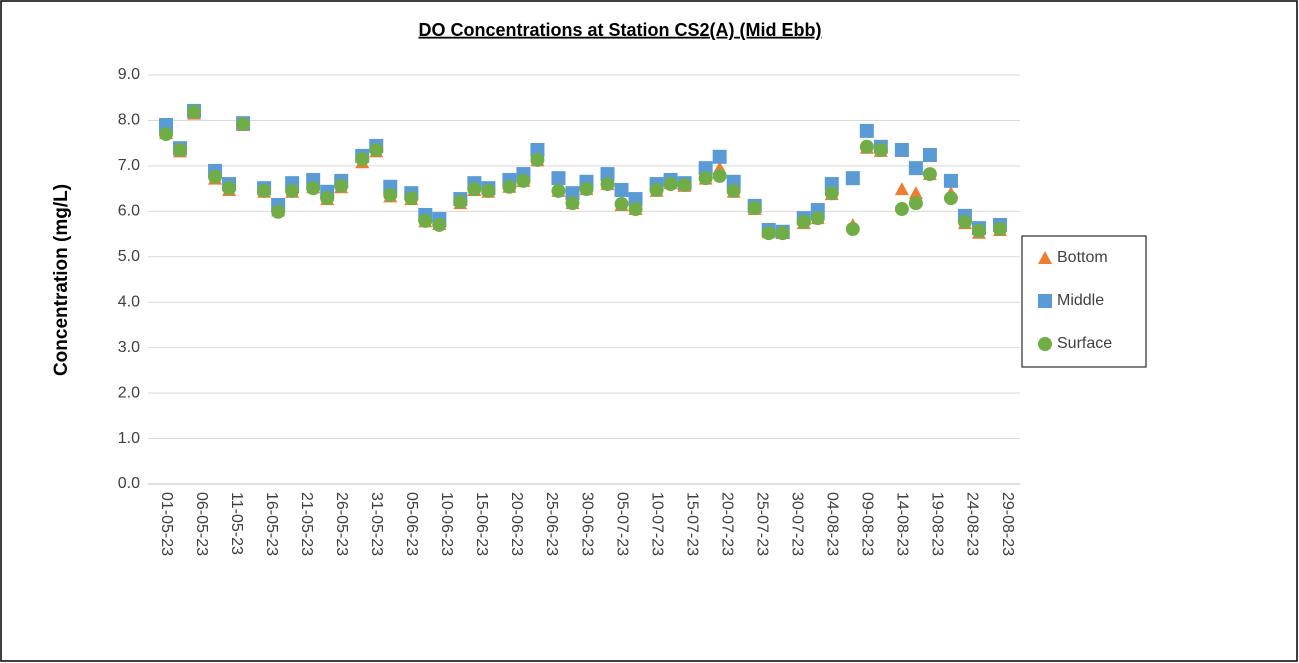 The image size is (1299, 663). What do you see at coordinates (271, 524) in the screenshot?
I see `x-tick-label: 16-05-23` at bounding box center [271, 524].